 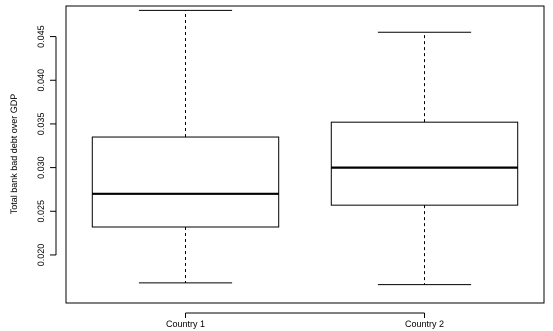 I want to click on x-tick-label: Country 1, so click(x=185, y=324).